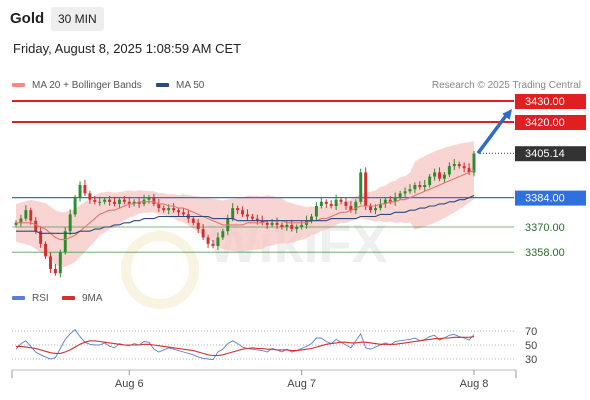 The image size is (590, 400). What do you see at coordinates (127, 48) in the screenshot?
I see `datetime-label: Friday, August 8, 2025 1:08:59 AM CET` at bounding box center [127, 48].